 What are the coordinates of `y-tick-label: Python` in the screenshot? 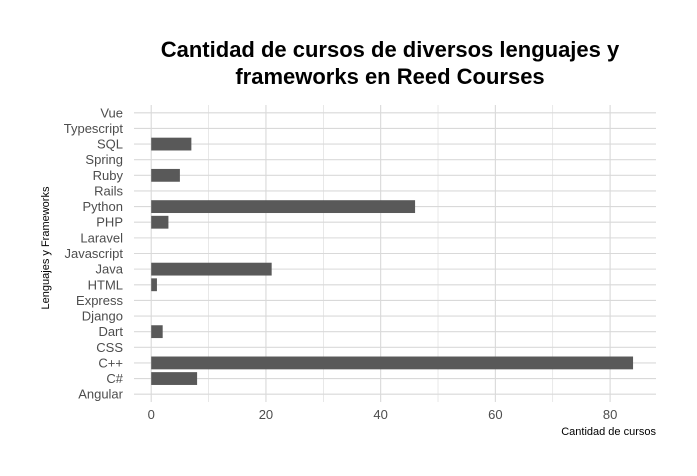 It's located at (103, 206).